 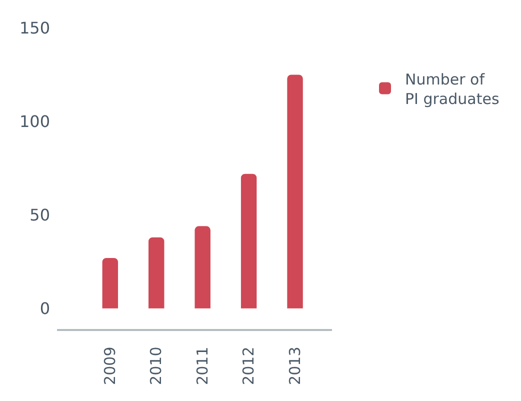 What do you see at coordinates (202, 365) in the screenshot?
I see `x-tick-label: 2011` at bounding box center [202, 365].